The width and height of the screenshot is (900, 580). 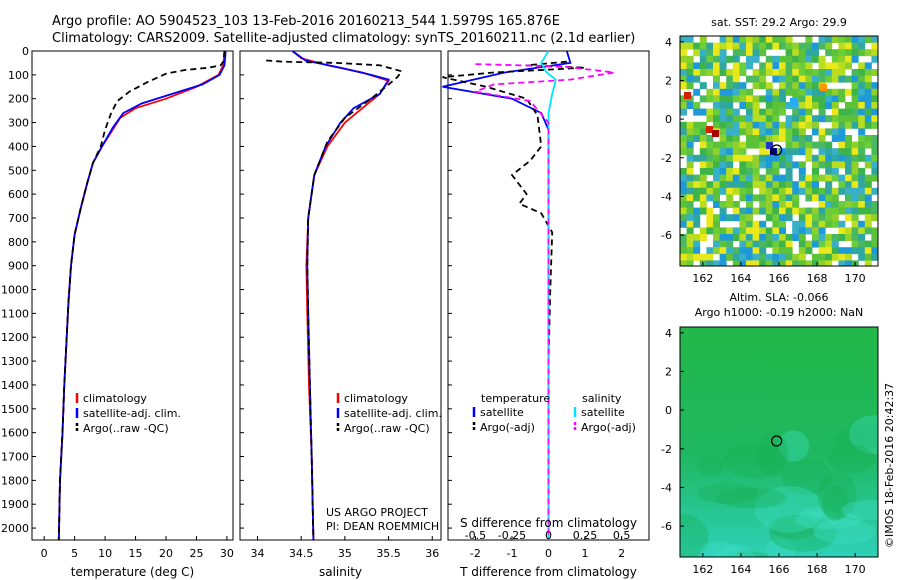 I want to click on y-tick-label: 1200, so click(x=15, y=337).